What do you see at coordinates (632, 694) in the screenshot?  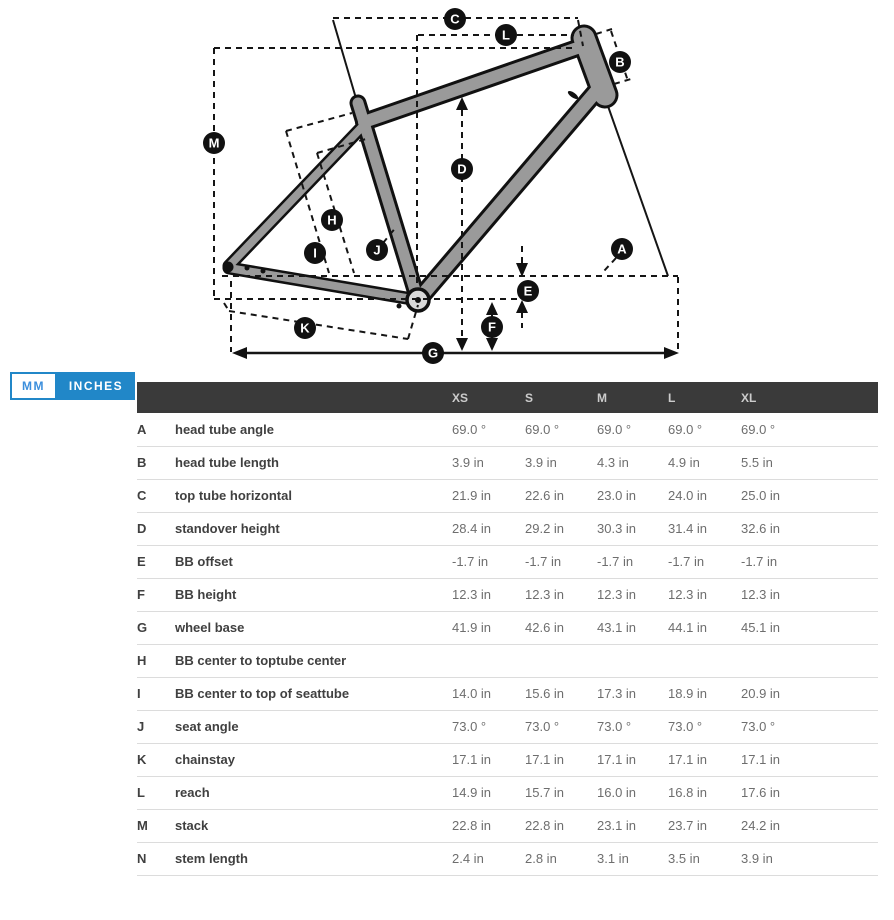 I see `row-value-m: 17.3 in` at bounding box center [632, 694].